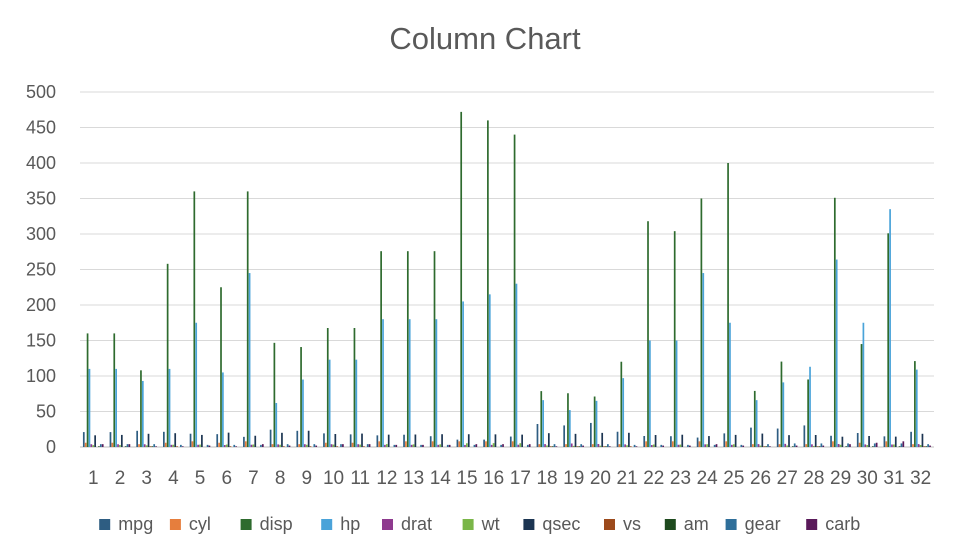  Describe the element at coordinates (493, 478) in the screenshot. I see `x-tick-label: 16` at that location.